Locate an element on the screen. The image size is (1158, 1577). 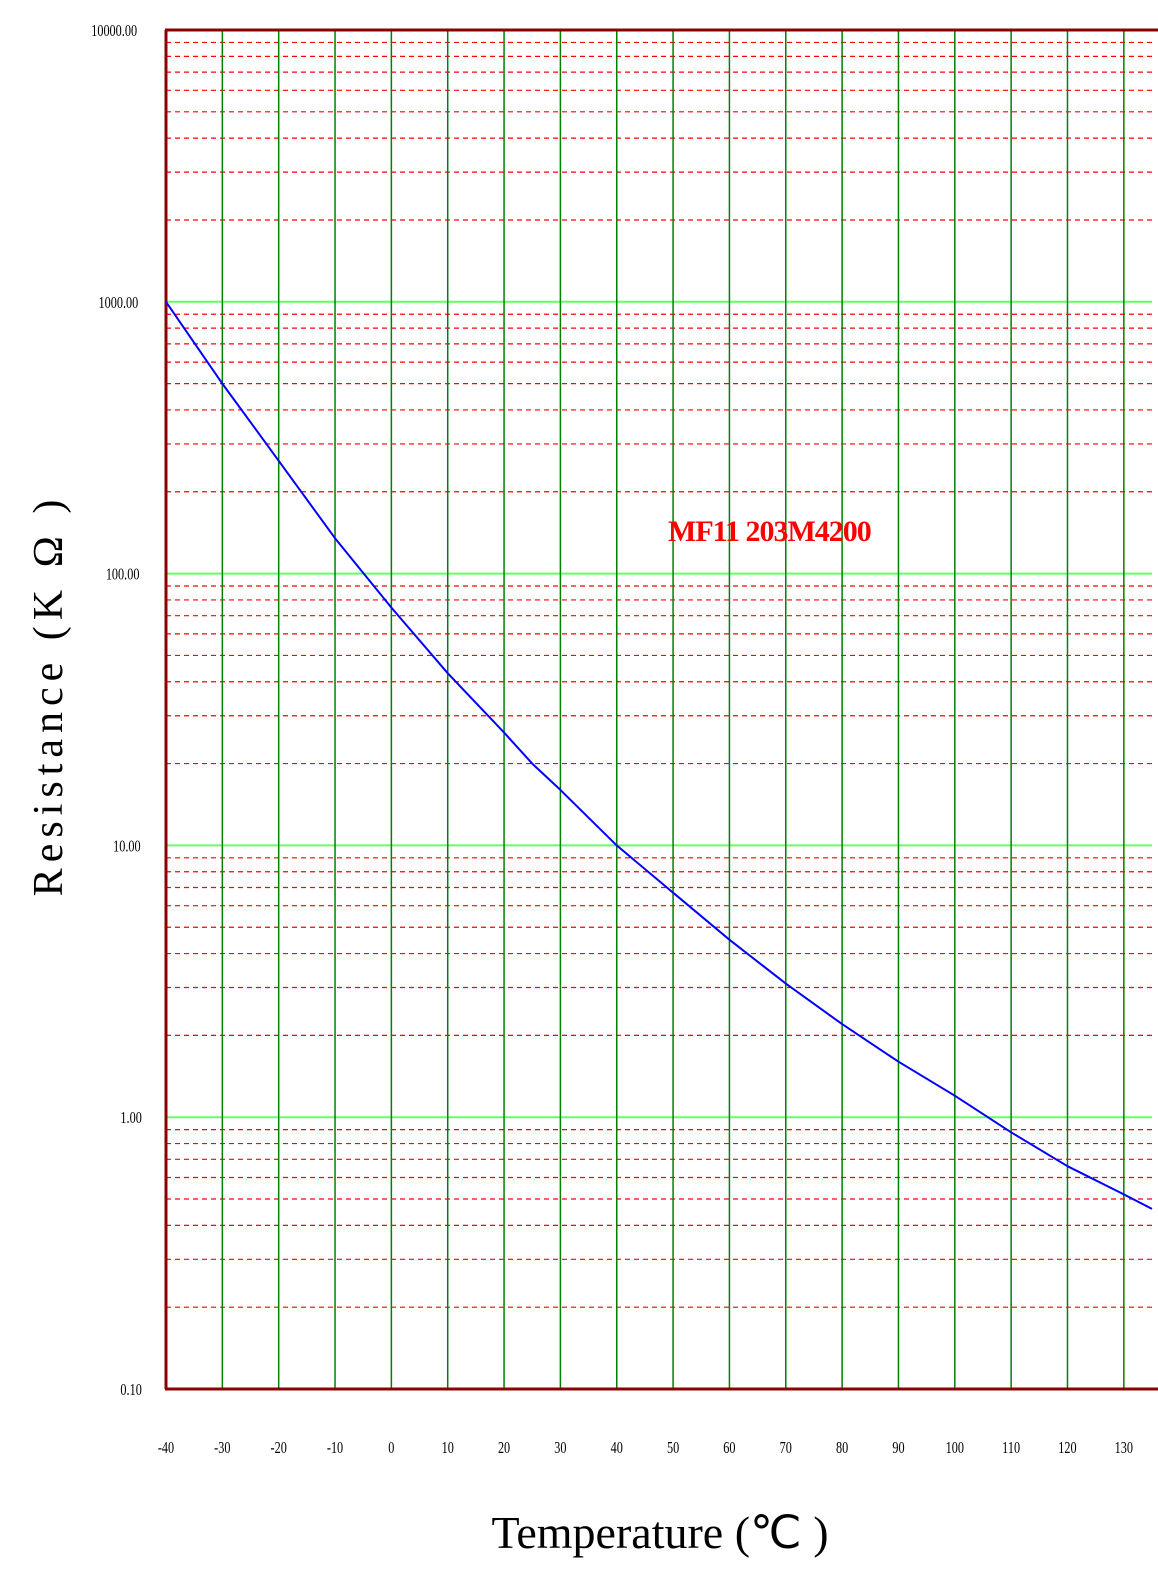
x-tick-label: 100 is located at coordinates (955, 1448).